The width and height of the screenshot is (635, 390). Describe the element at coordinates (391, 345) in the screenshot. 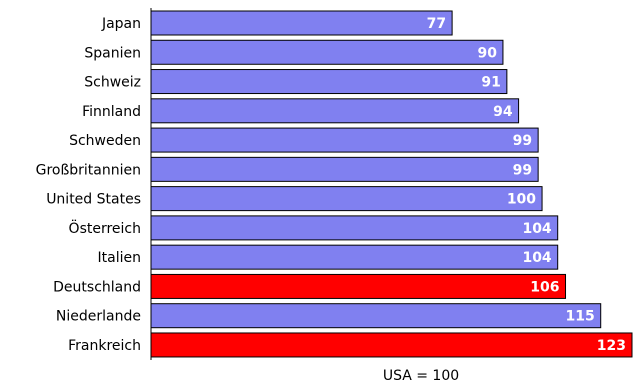

I see `bar-frankreich` at that location.